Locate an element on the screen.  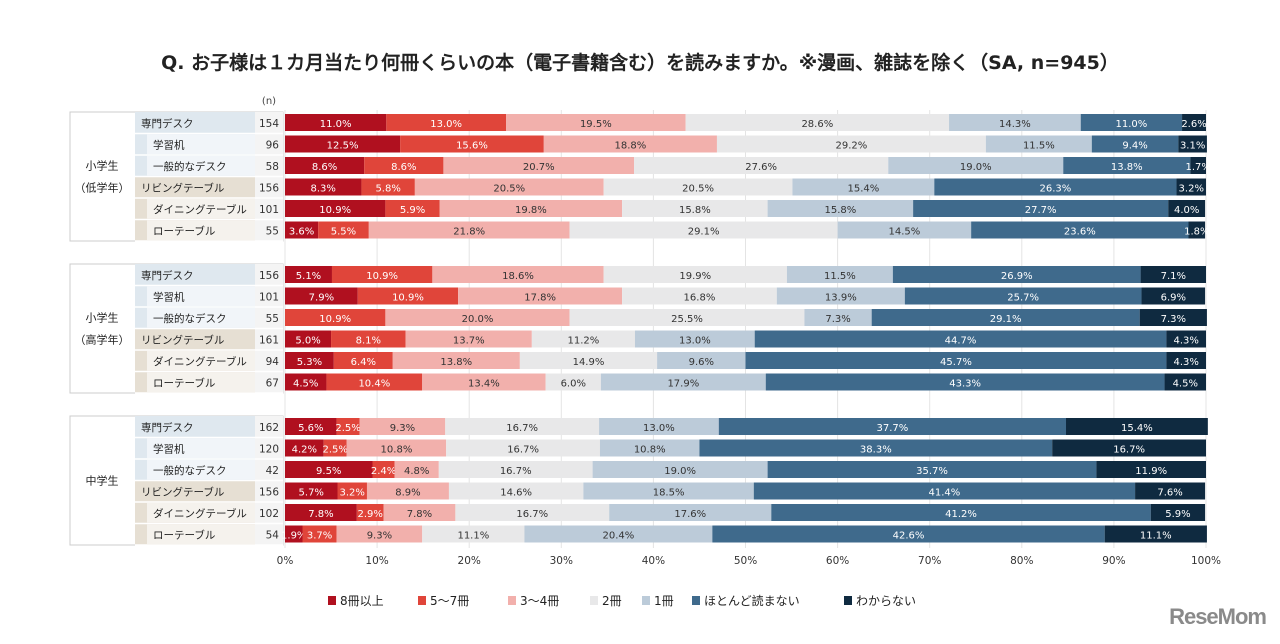
data-label: 10.8% is located at coordinates (397, 450).